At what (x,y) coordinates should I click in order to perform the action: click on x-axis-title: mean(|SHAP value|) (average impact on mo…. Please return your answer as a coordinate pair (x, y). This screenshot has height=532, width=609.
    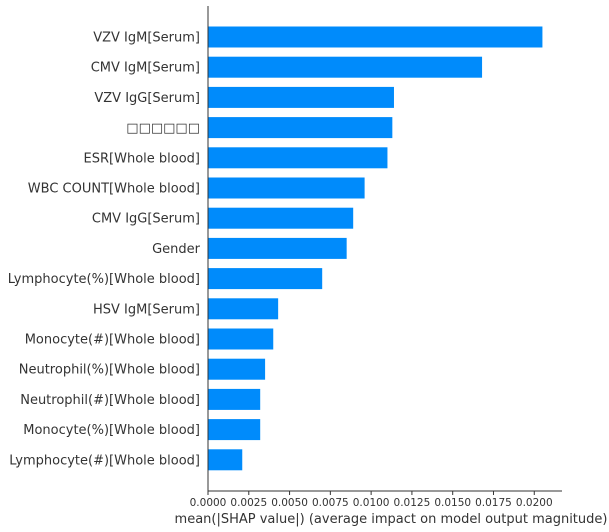
    Looking at the image, I should click on (391, 519).